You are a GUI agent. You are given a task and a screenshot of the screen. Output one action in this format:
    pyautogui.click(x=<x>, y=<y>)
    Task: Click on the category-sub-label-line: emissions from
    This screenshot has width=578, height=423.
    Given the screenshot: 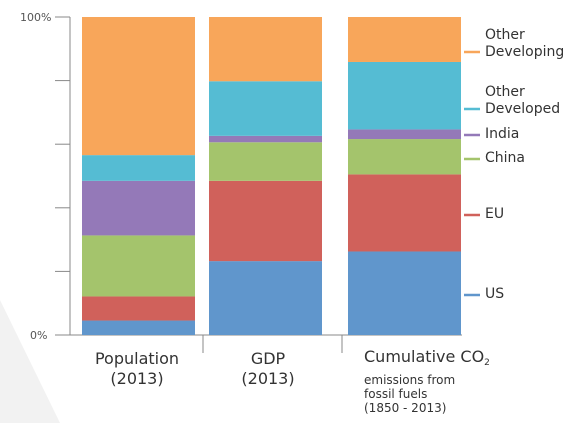 What is the action you would take?
    pyautogui.click(x=410, y=380)
    